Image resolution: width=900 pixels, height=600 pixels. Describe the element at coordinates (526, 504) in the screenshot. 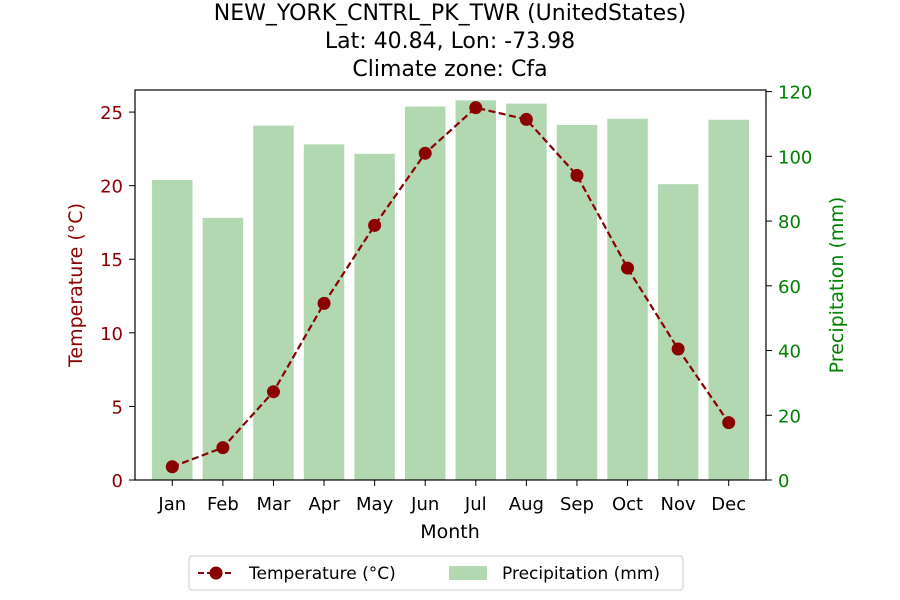

I see `x-tick-label: Aug` at that location.